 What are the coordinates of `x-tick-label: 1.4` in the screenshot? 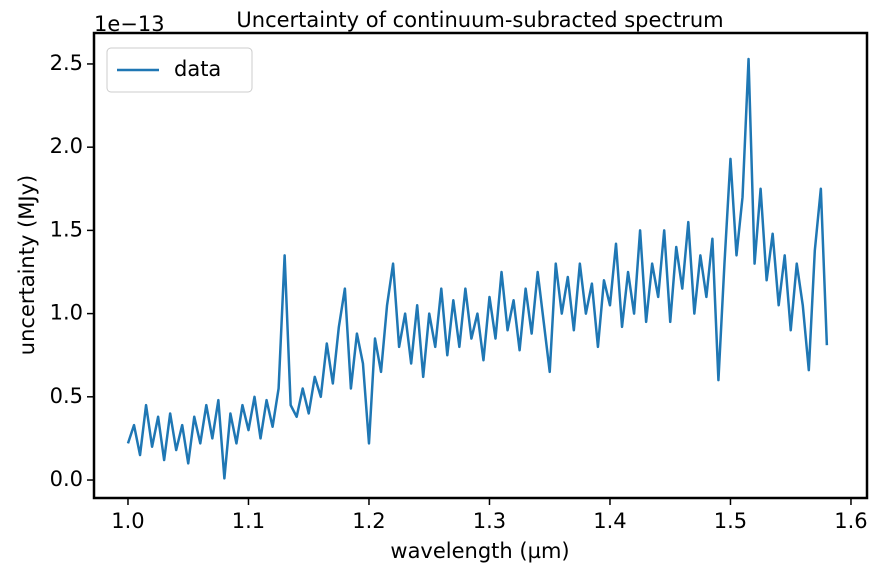 It's located at (609, 521).